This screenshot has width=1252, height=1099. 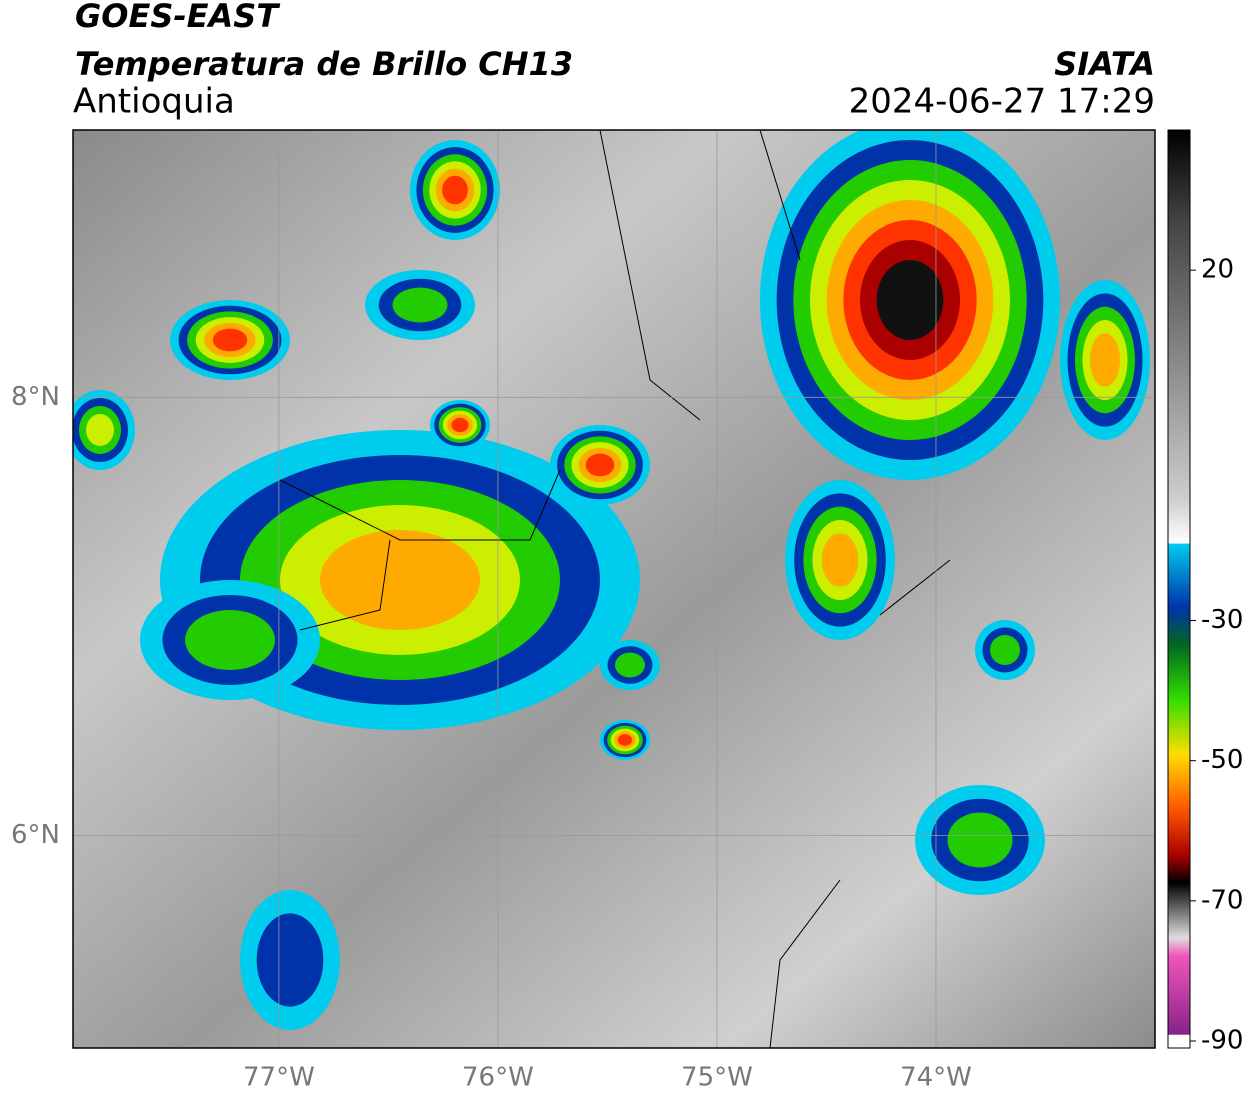 I want to click on subtitle: Temperatura de Brillo CH13, so click(x=324, y=64).